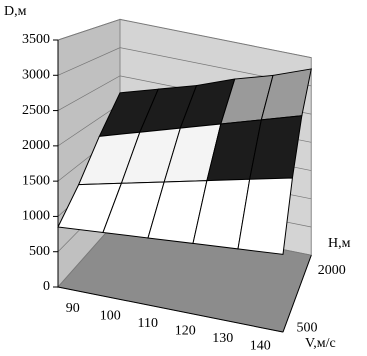 This screenshot has height=356, width=367. I want to click on y-axis, so click(297, 294).